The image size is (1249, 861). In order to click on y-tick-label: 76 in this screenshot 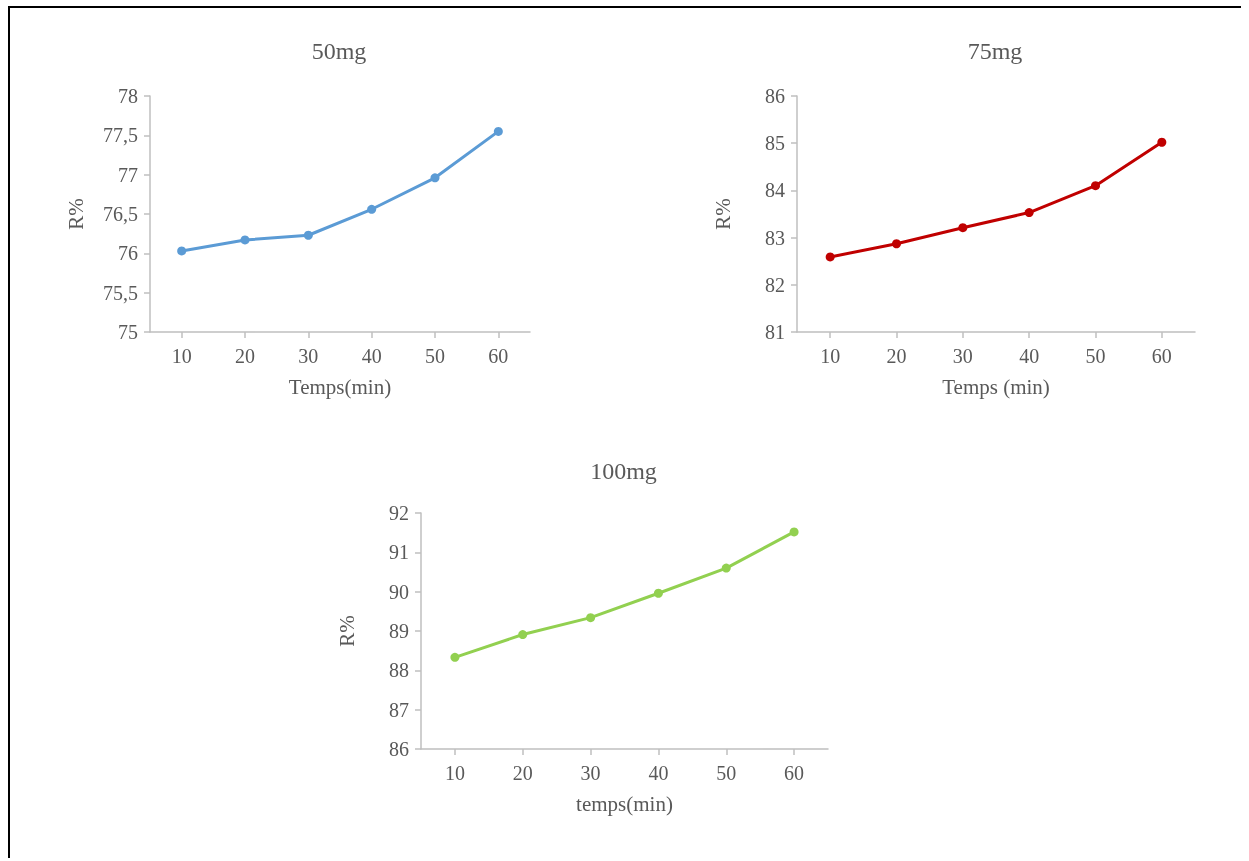, I will do `click(128, 253)`.